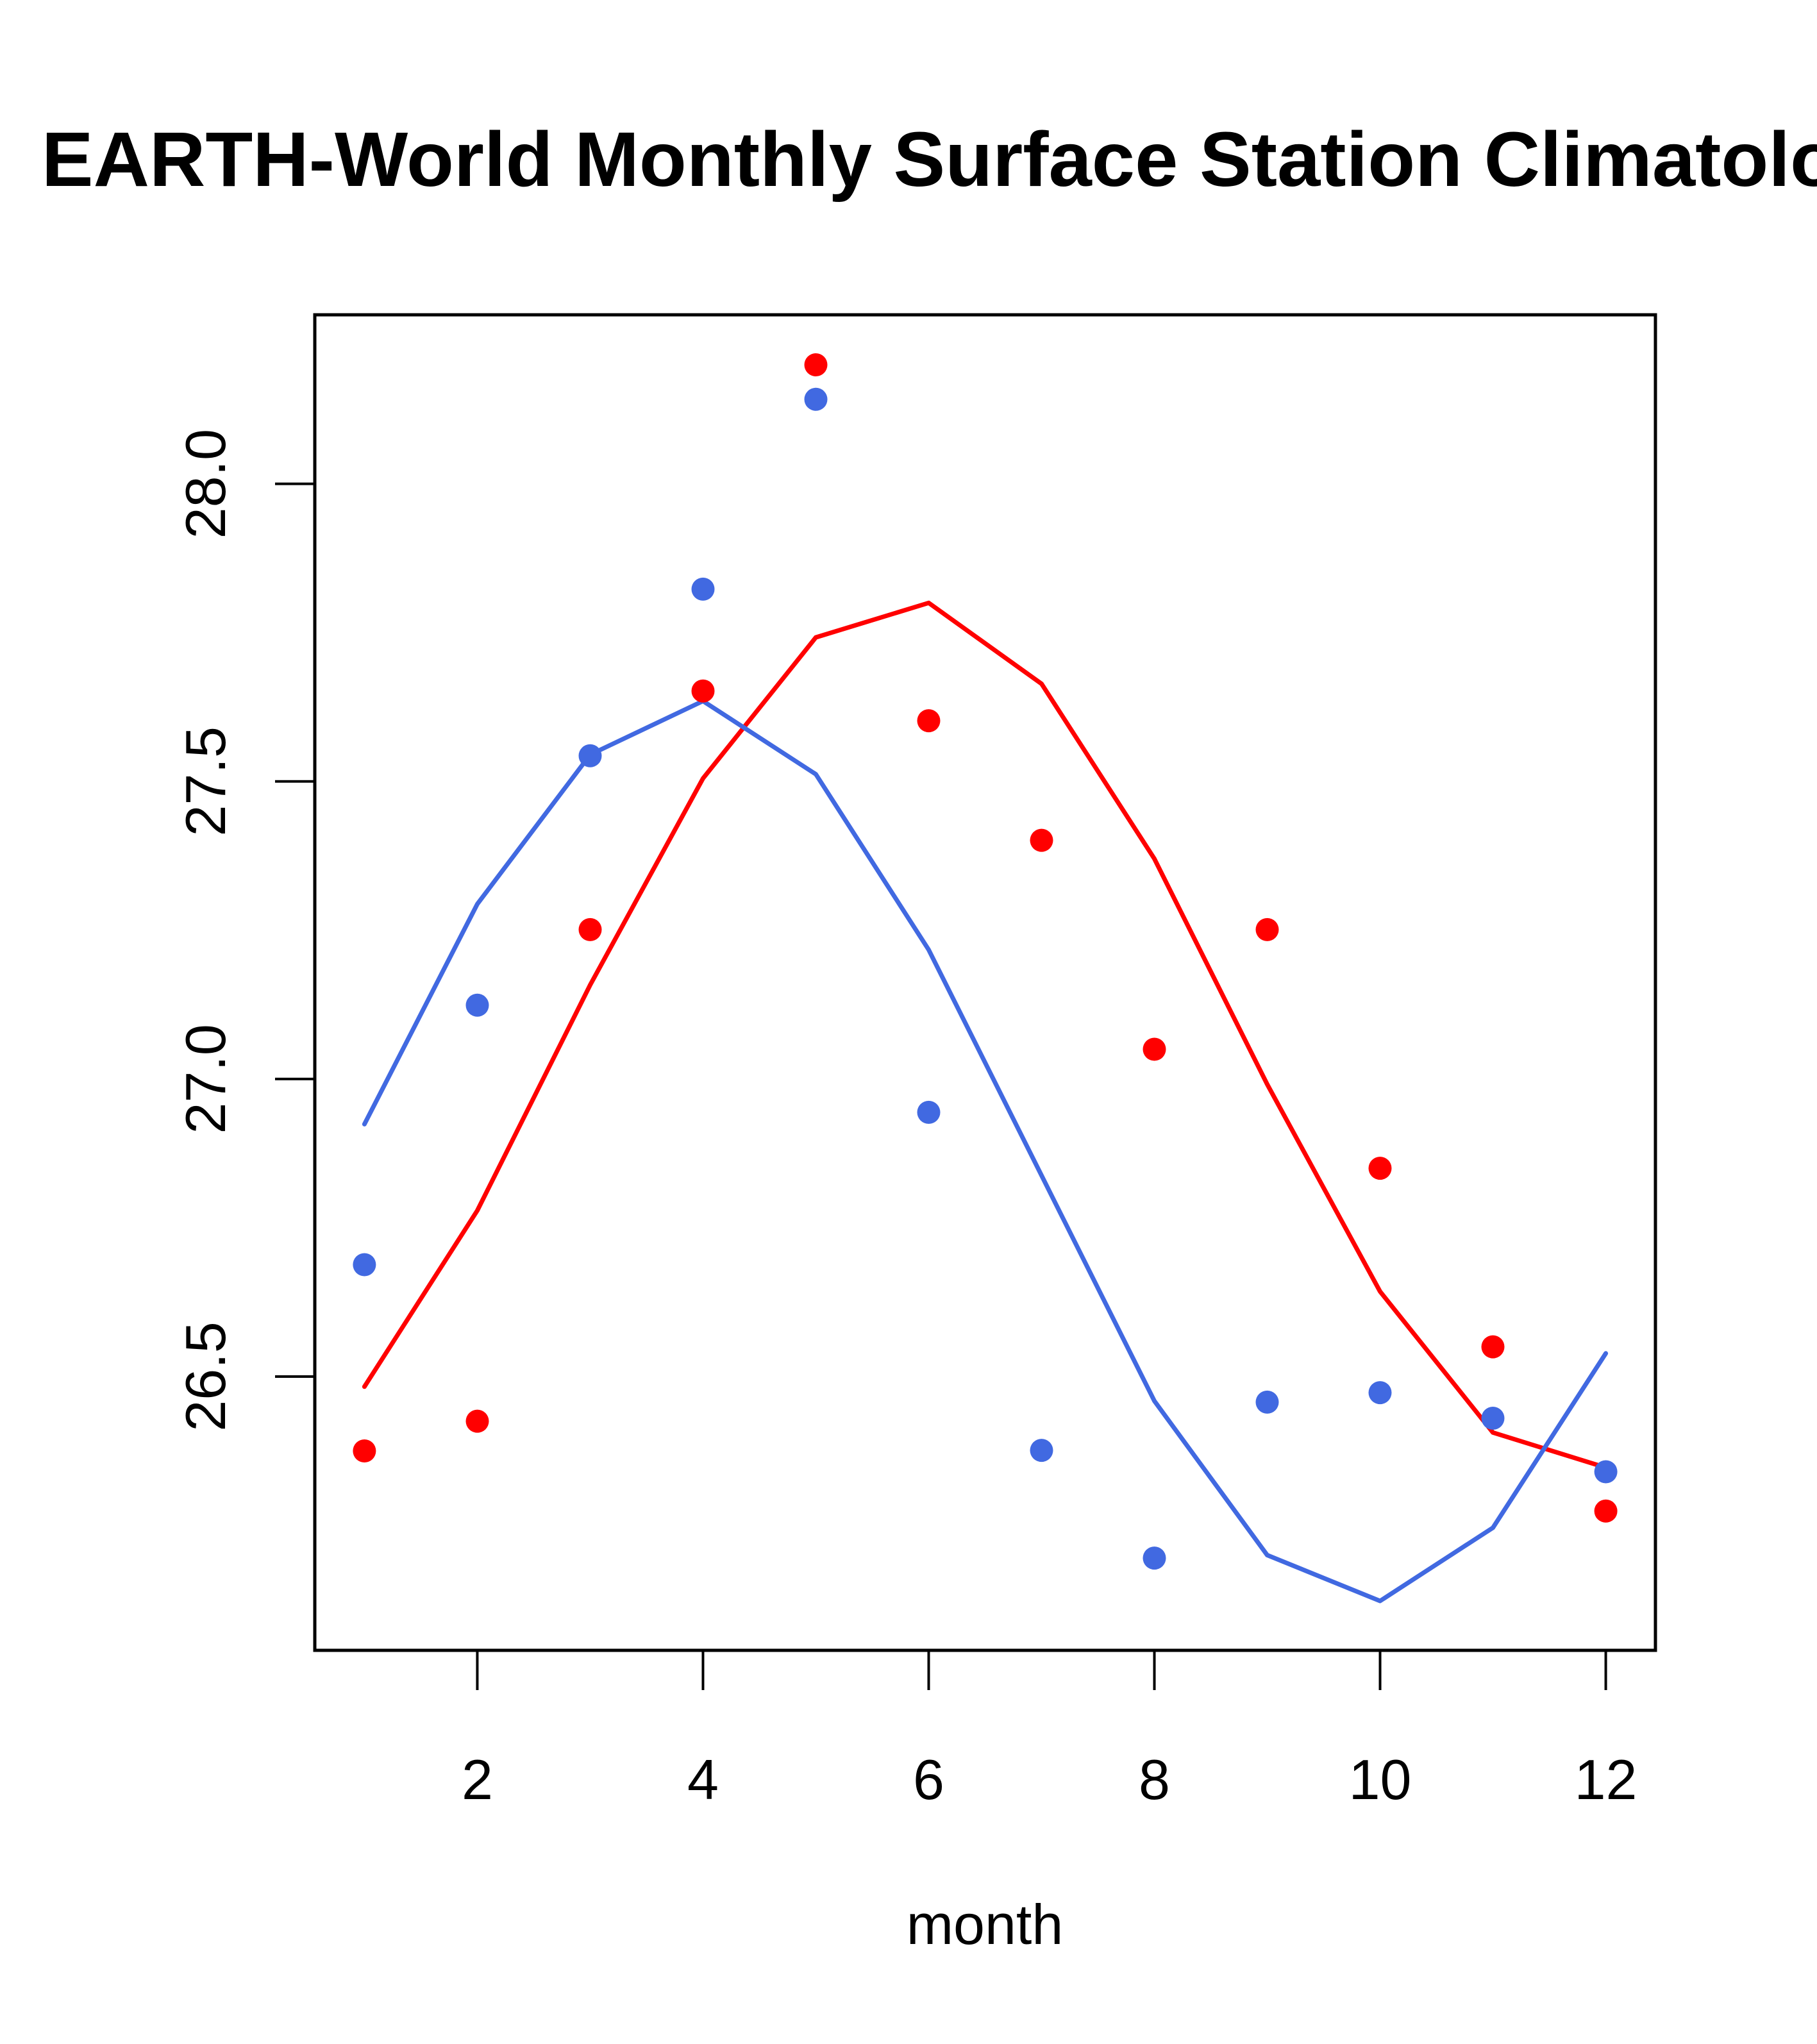 The image size is (1817, 2044). I want to click on x-tick-label: 8, so click(1154, 1779).